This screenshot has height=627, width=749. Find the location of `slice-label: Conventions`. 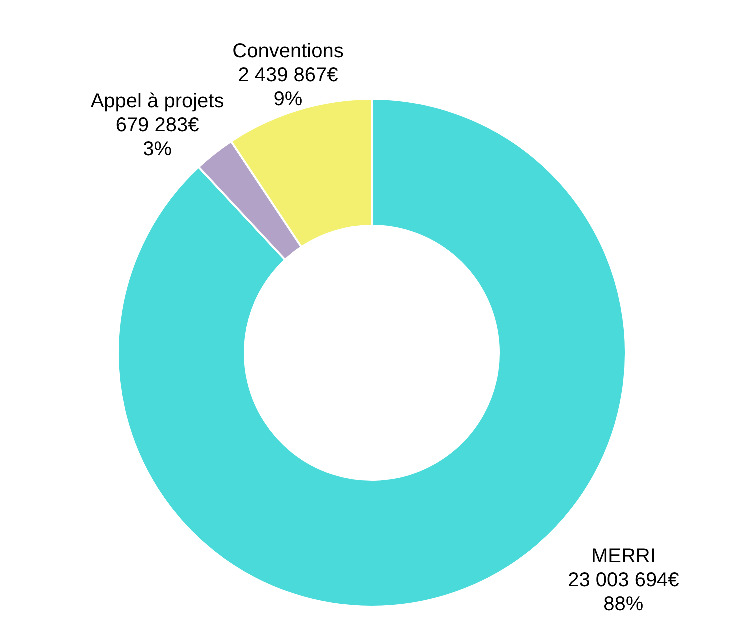

slice-label: Conventions is located at coordinates (288, 51).